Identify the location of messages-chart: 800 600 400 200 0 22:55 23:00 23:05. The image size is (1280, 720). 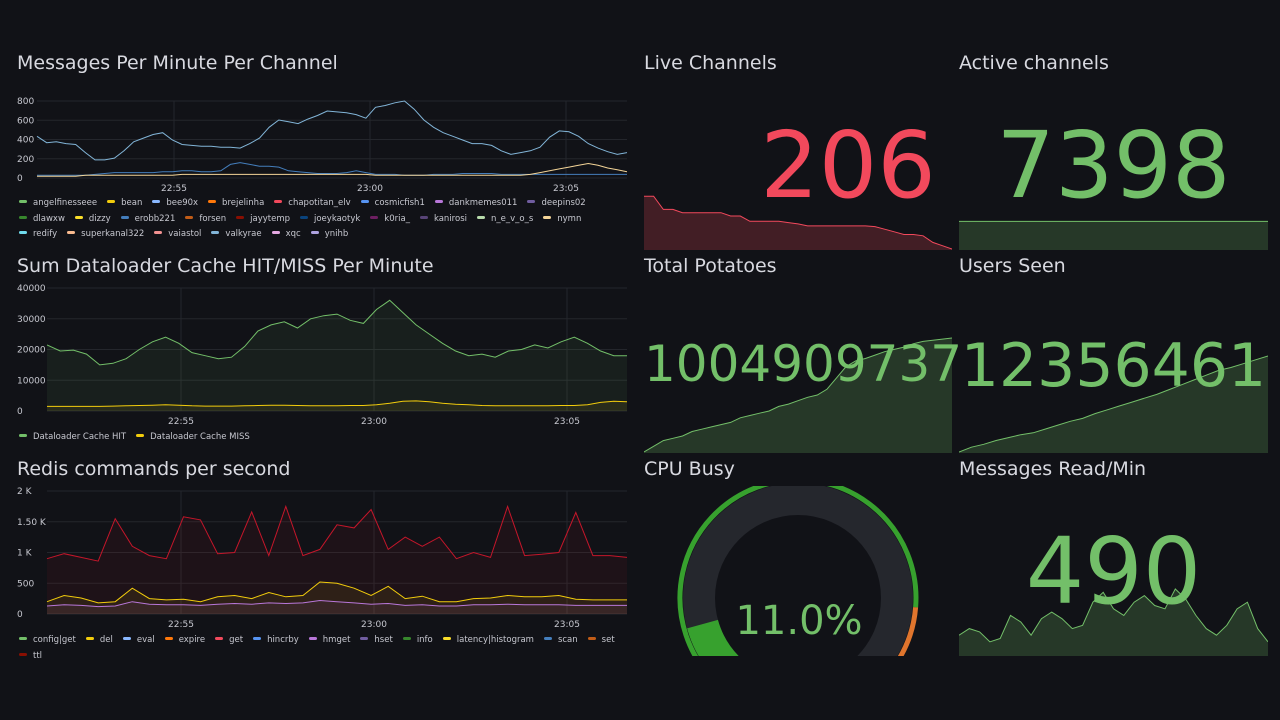
(323, 167).